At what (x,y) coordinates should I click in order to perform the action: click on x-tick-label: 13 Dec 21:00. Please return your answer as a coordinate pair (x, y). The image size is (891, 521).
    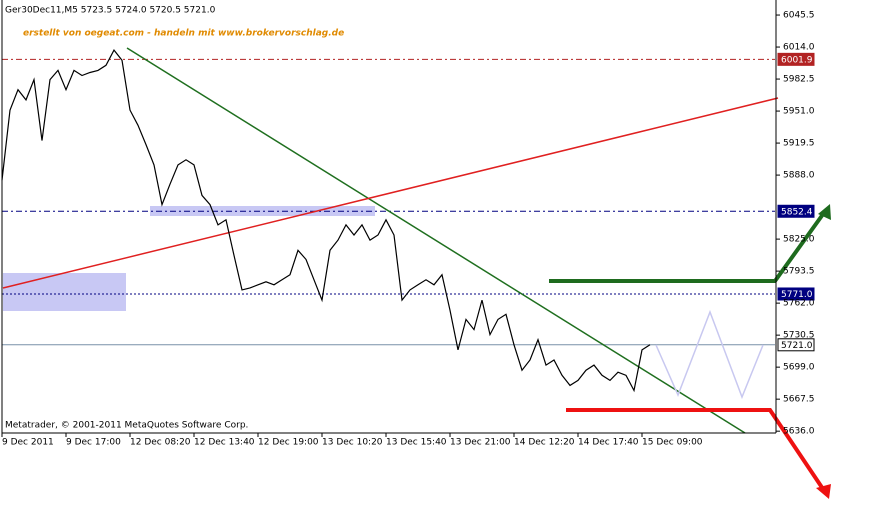
    Looking at the image, I should click on (480, 443).